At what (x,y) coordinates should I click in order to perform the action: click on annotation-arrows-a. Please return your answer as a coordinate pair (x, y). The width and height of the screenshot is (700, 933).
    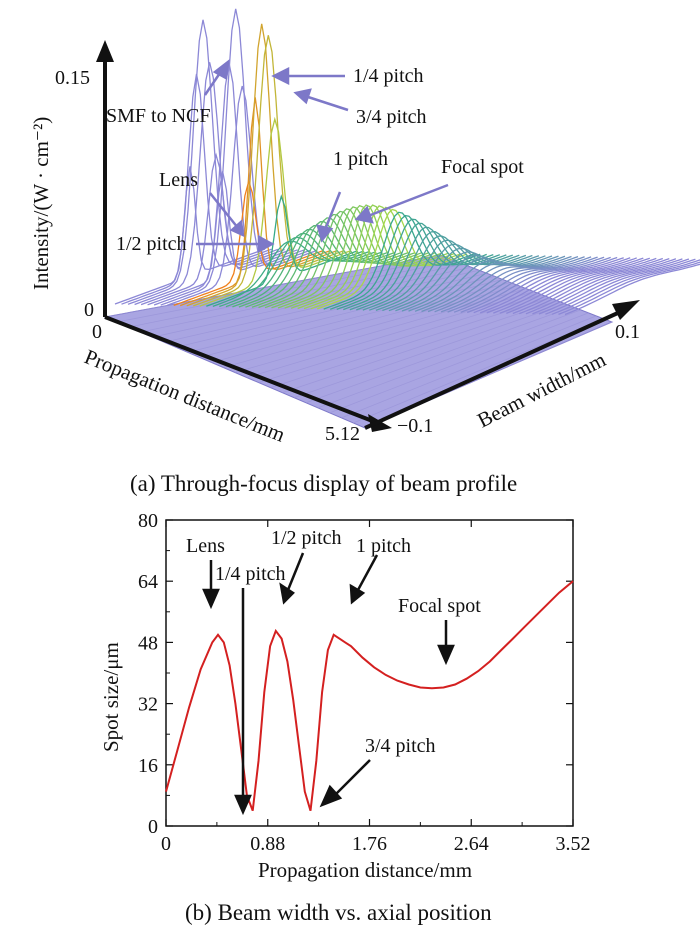
    Looking at the image, I should click on (322, 156).